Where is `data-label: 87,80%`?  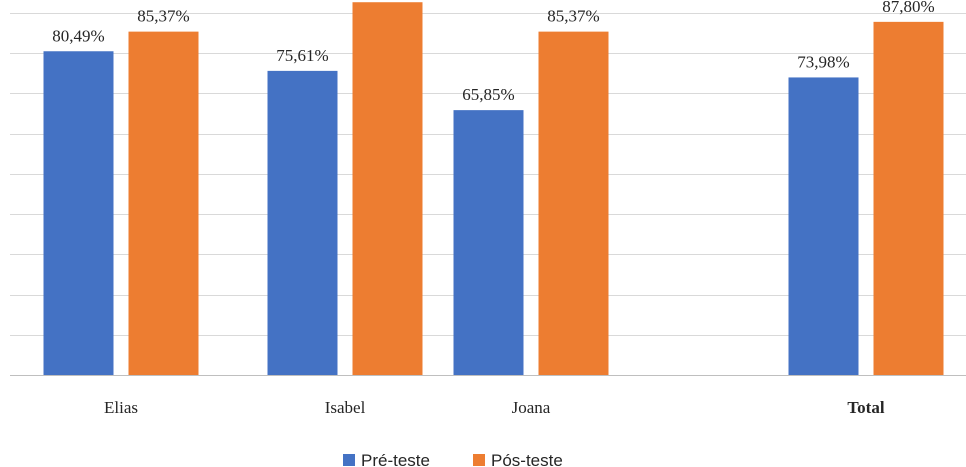
data-label: 87,80% is located at coordinates (908, 8).